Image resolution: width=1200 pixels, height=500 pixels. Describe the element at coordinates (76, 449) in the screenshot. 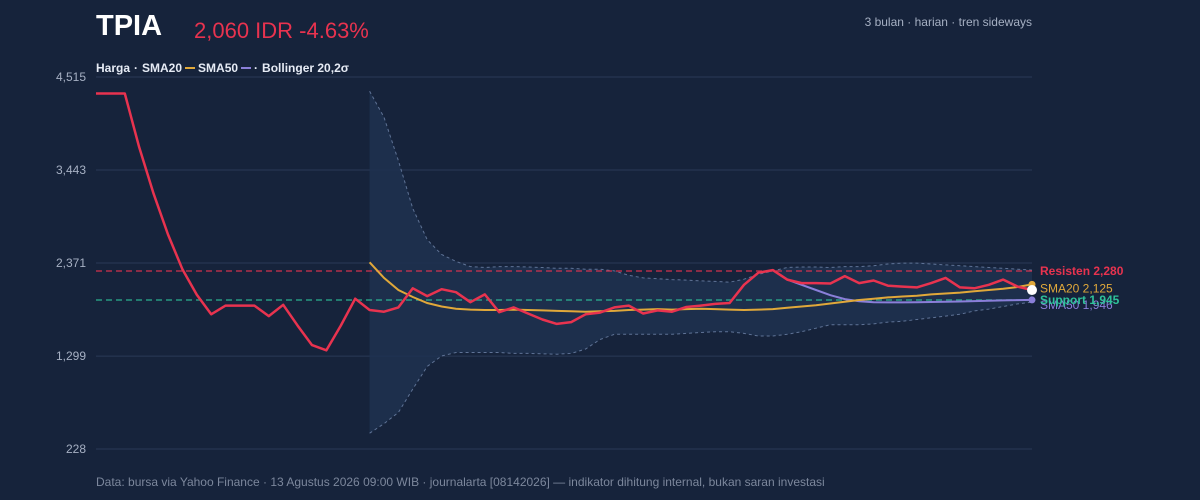

I see `y-tick-label: 228` at that location.